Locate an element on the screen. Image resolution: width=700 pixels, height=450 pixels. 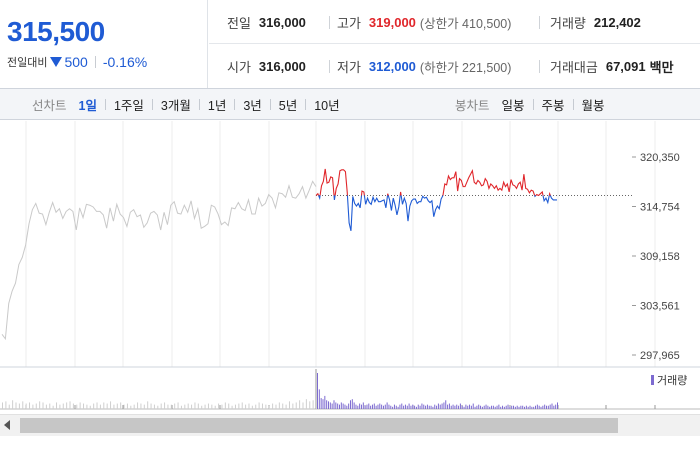
period-1y: 1년 is located at coordinates (217, 105).